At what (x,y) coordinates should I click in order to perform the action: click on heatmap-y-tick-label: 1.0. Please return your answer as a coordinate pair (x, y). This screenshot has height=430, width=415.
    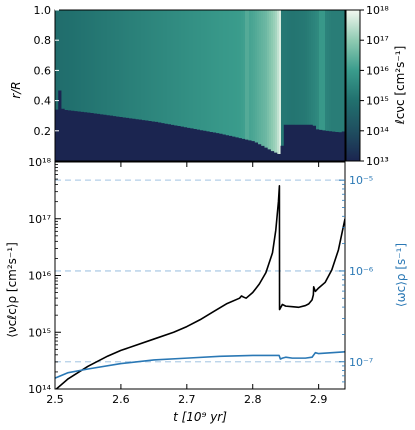
    Looking at the image, I should click on (43, 10).